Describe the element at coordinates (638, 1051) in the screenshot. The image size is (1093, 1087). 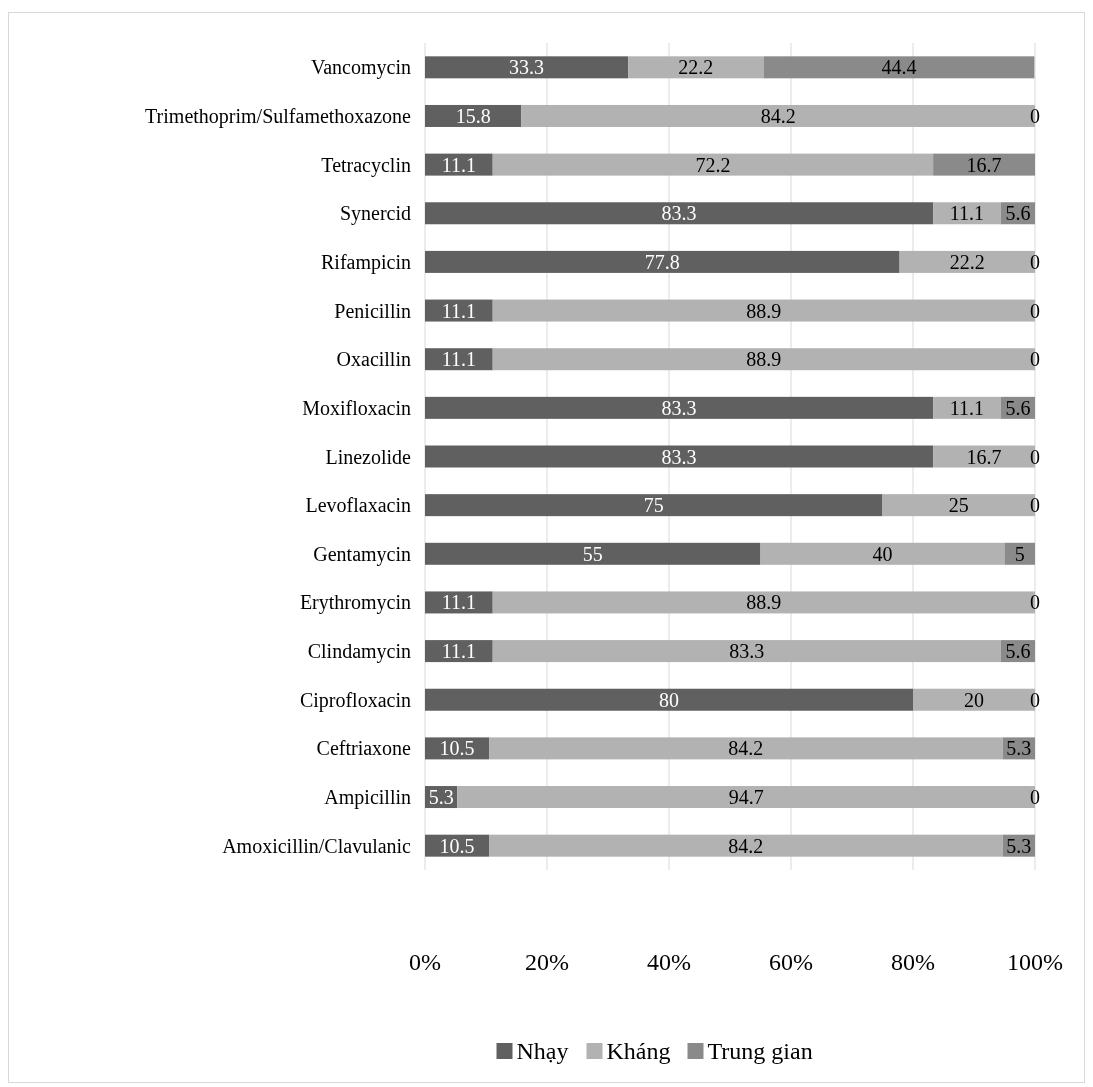
I see `legend-label: Kháng` at that location.